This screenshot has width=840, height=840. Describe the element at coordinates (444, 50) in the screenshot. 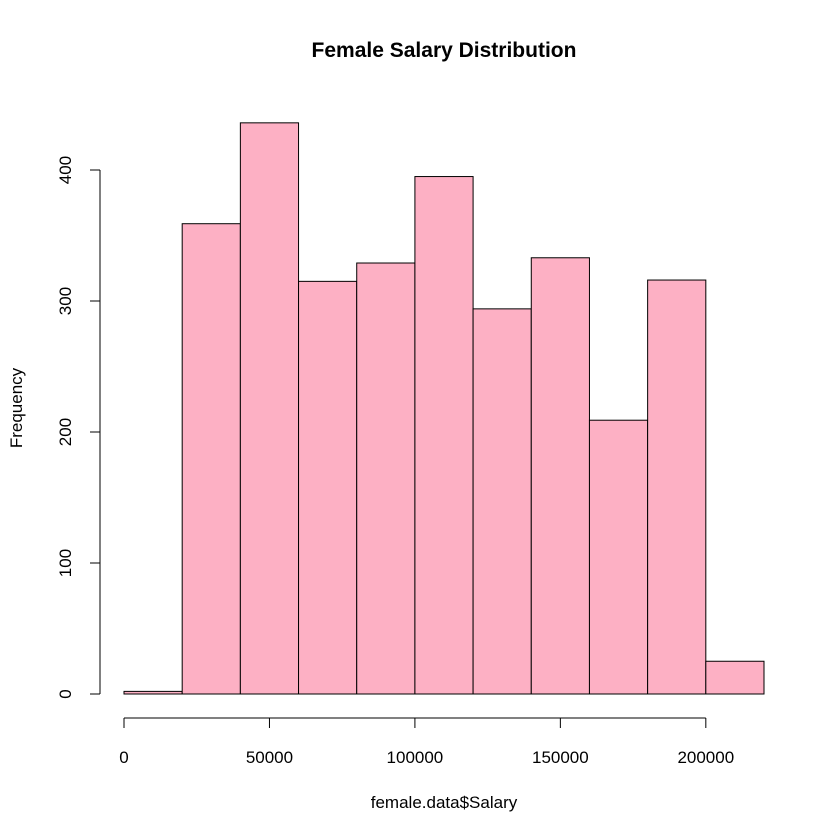

I see `chart-title: Female Salary Distribution` at that location.